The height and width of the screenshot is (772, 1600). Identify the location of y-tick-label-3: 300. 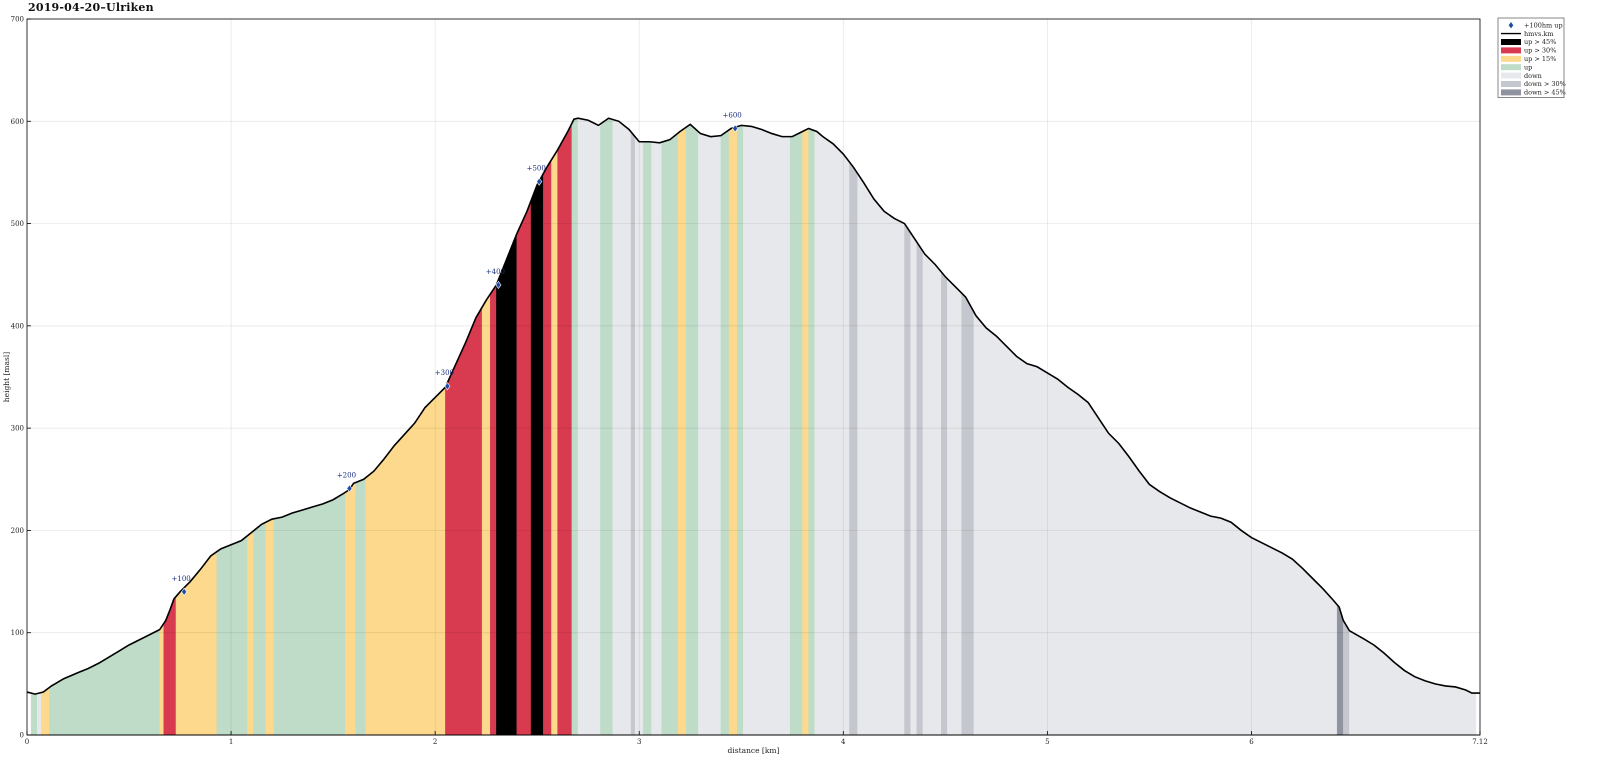
(17, 429).